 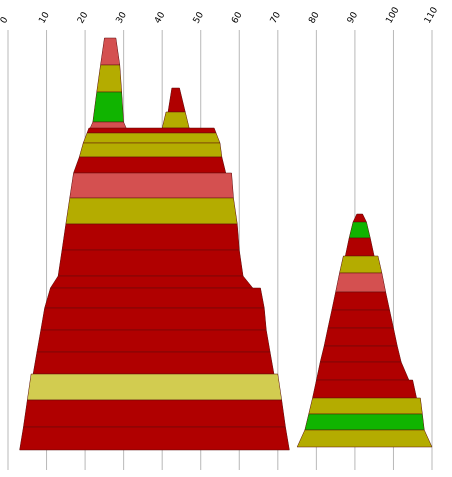 I want to click on x-tick-label-90: 90, so click(x=353, y=17).